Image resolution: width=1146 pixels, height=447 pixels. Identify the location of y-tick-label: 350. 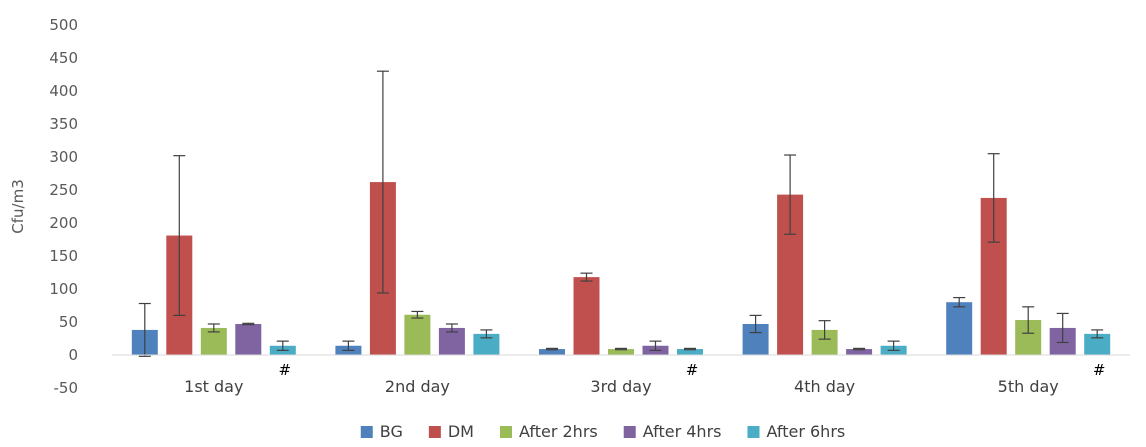
(63, 124).